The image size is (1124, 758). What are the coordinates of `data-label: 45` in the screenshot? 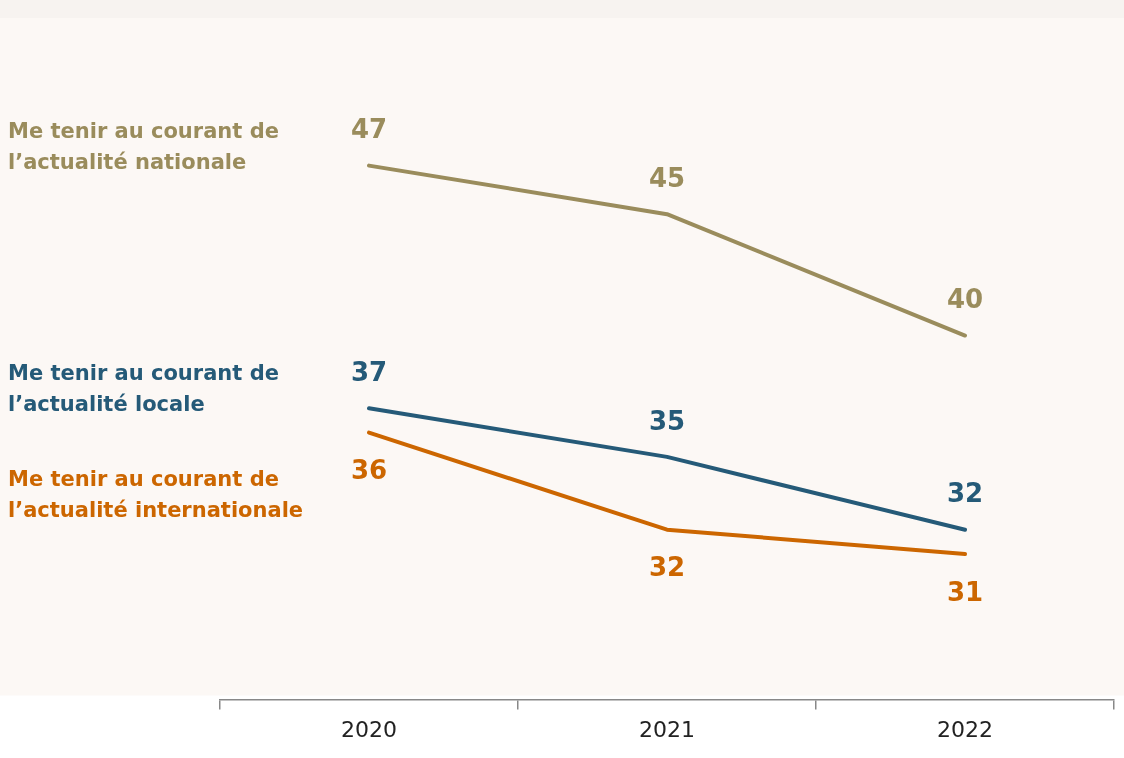 It's located at (667, 177).